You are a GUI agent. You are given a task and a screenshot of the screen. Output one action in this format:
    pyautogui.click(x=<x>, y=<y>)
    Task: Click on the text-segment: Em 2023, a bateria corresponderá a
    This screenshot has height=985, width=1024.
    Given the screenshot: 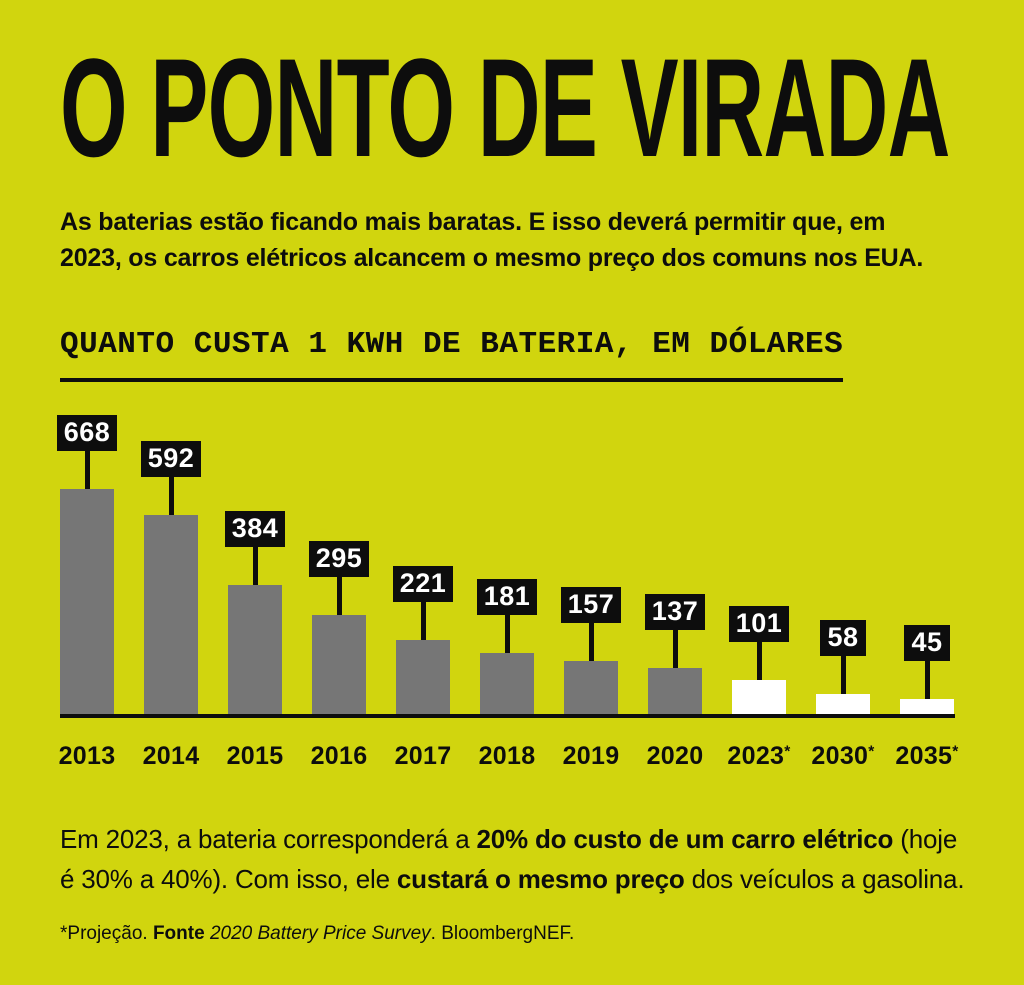 What is the action you would take?
    pyautogui.click(x=268, y=839)
    